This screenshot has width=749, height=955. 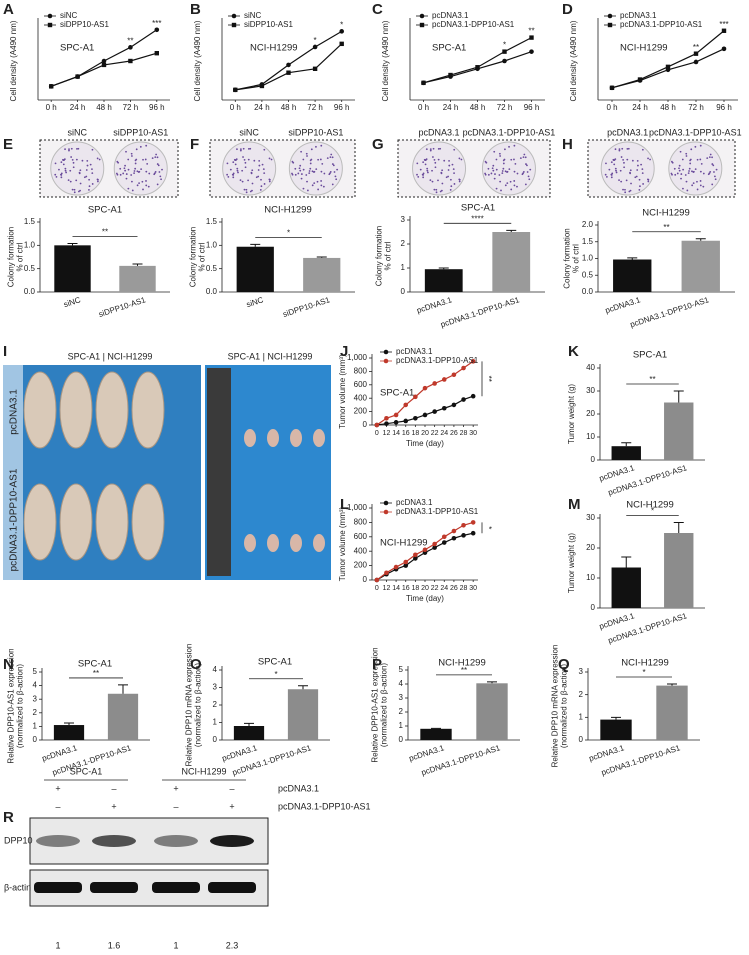 What do you see at coordinates (623, 305) in the screenshot?
I see `x-tick-label: pcDNA3.1` at bounding box center [623, 305].